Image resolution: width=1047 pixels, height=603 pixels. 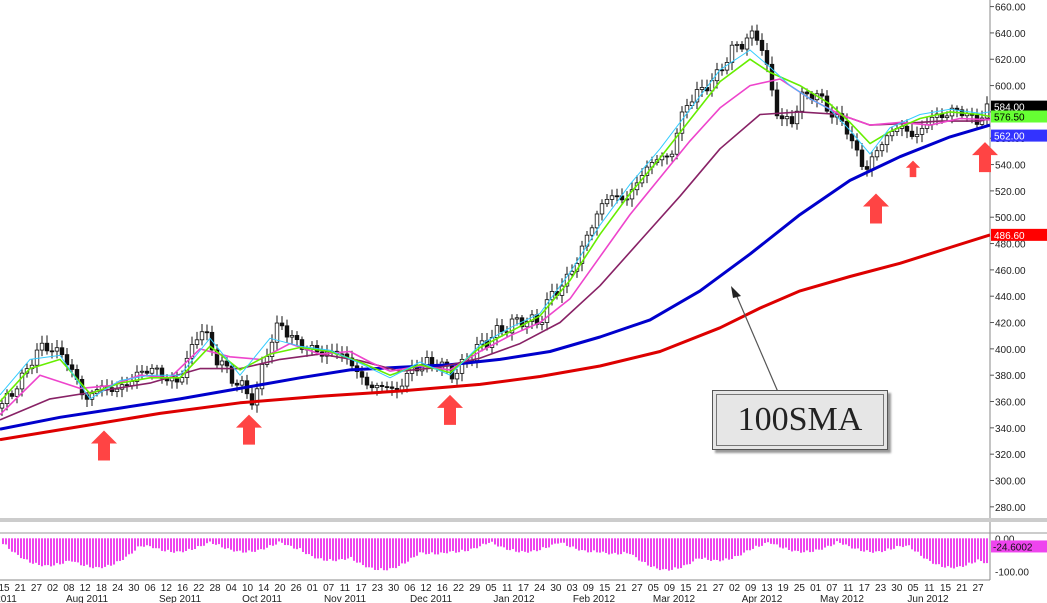 What do you see at coordinates (183, 588) in the screenshot?
I see `x-day-label: 16` at bounding box center [183, 588].